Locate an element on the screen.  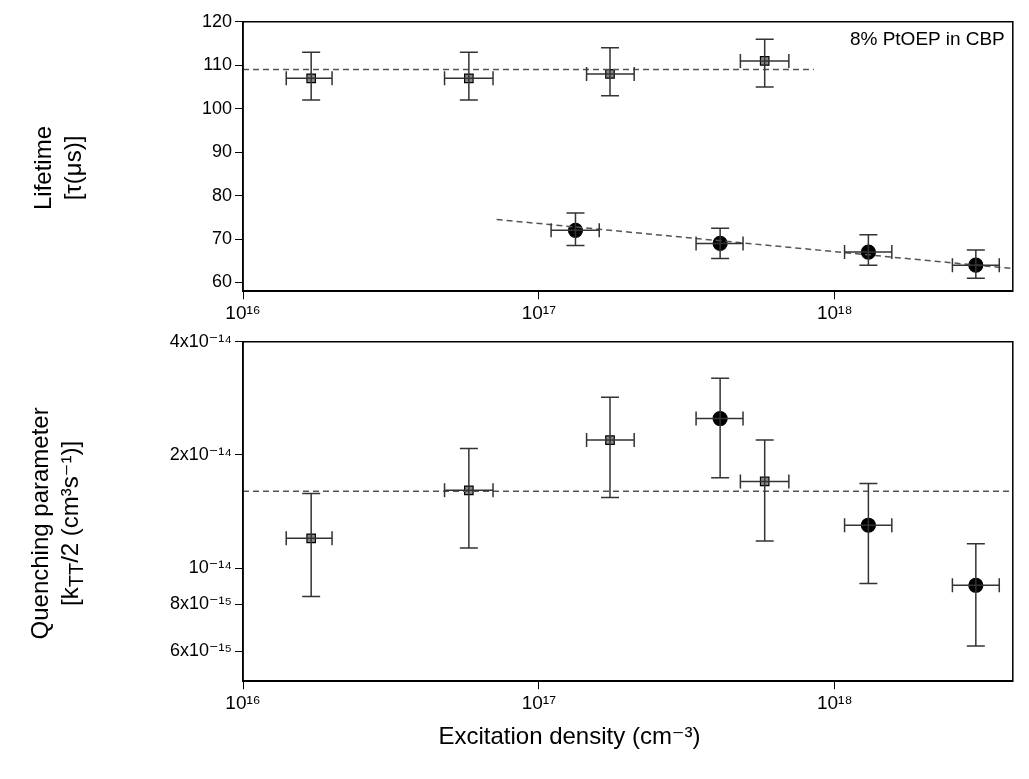
y-tick-label: 10⁻¹⁴ is located at coordinates (210, 567).